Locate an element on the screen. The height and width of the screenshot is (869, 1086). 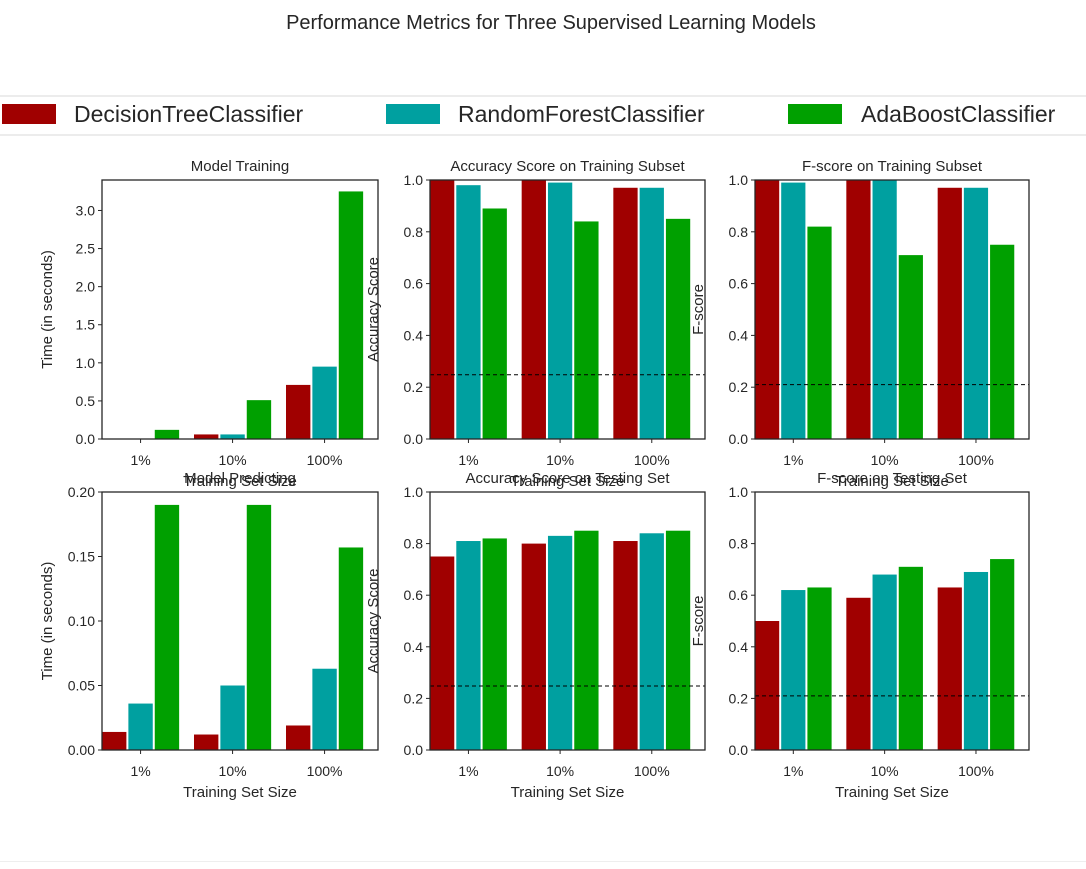
bar-p2-s0-c2 is located at coordinates (949, 313).